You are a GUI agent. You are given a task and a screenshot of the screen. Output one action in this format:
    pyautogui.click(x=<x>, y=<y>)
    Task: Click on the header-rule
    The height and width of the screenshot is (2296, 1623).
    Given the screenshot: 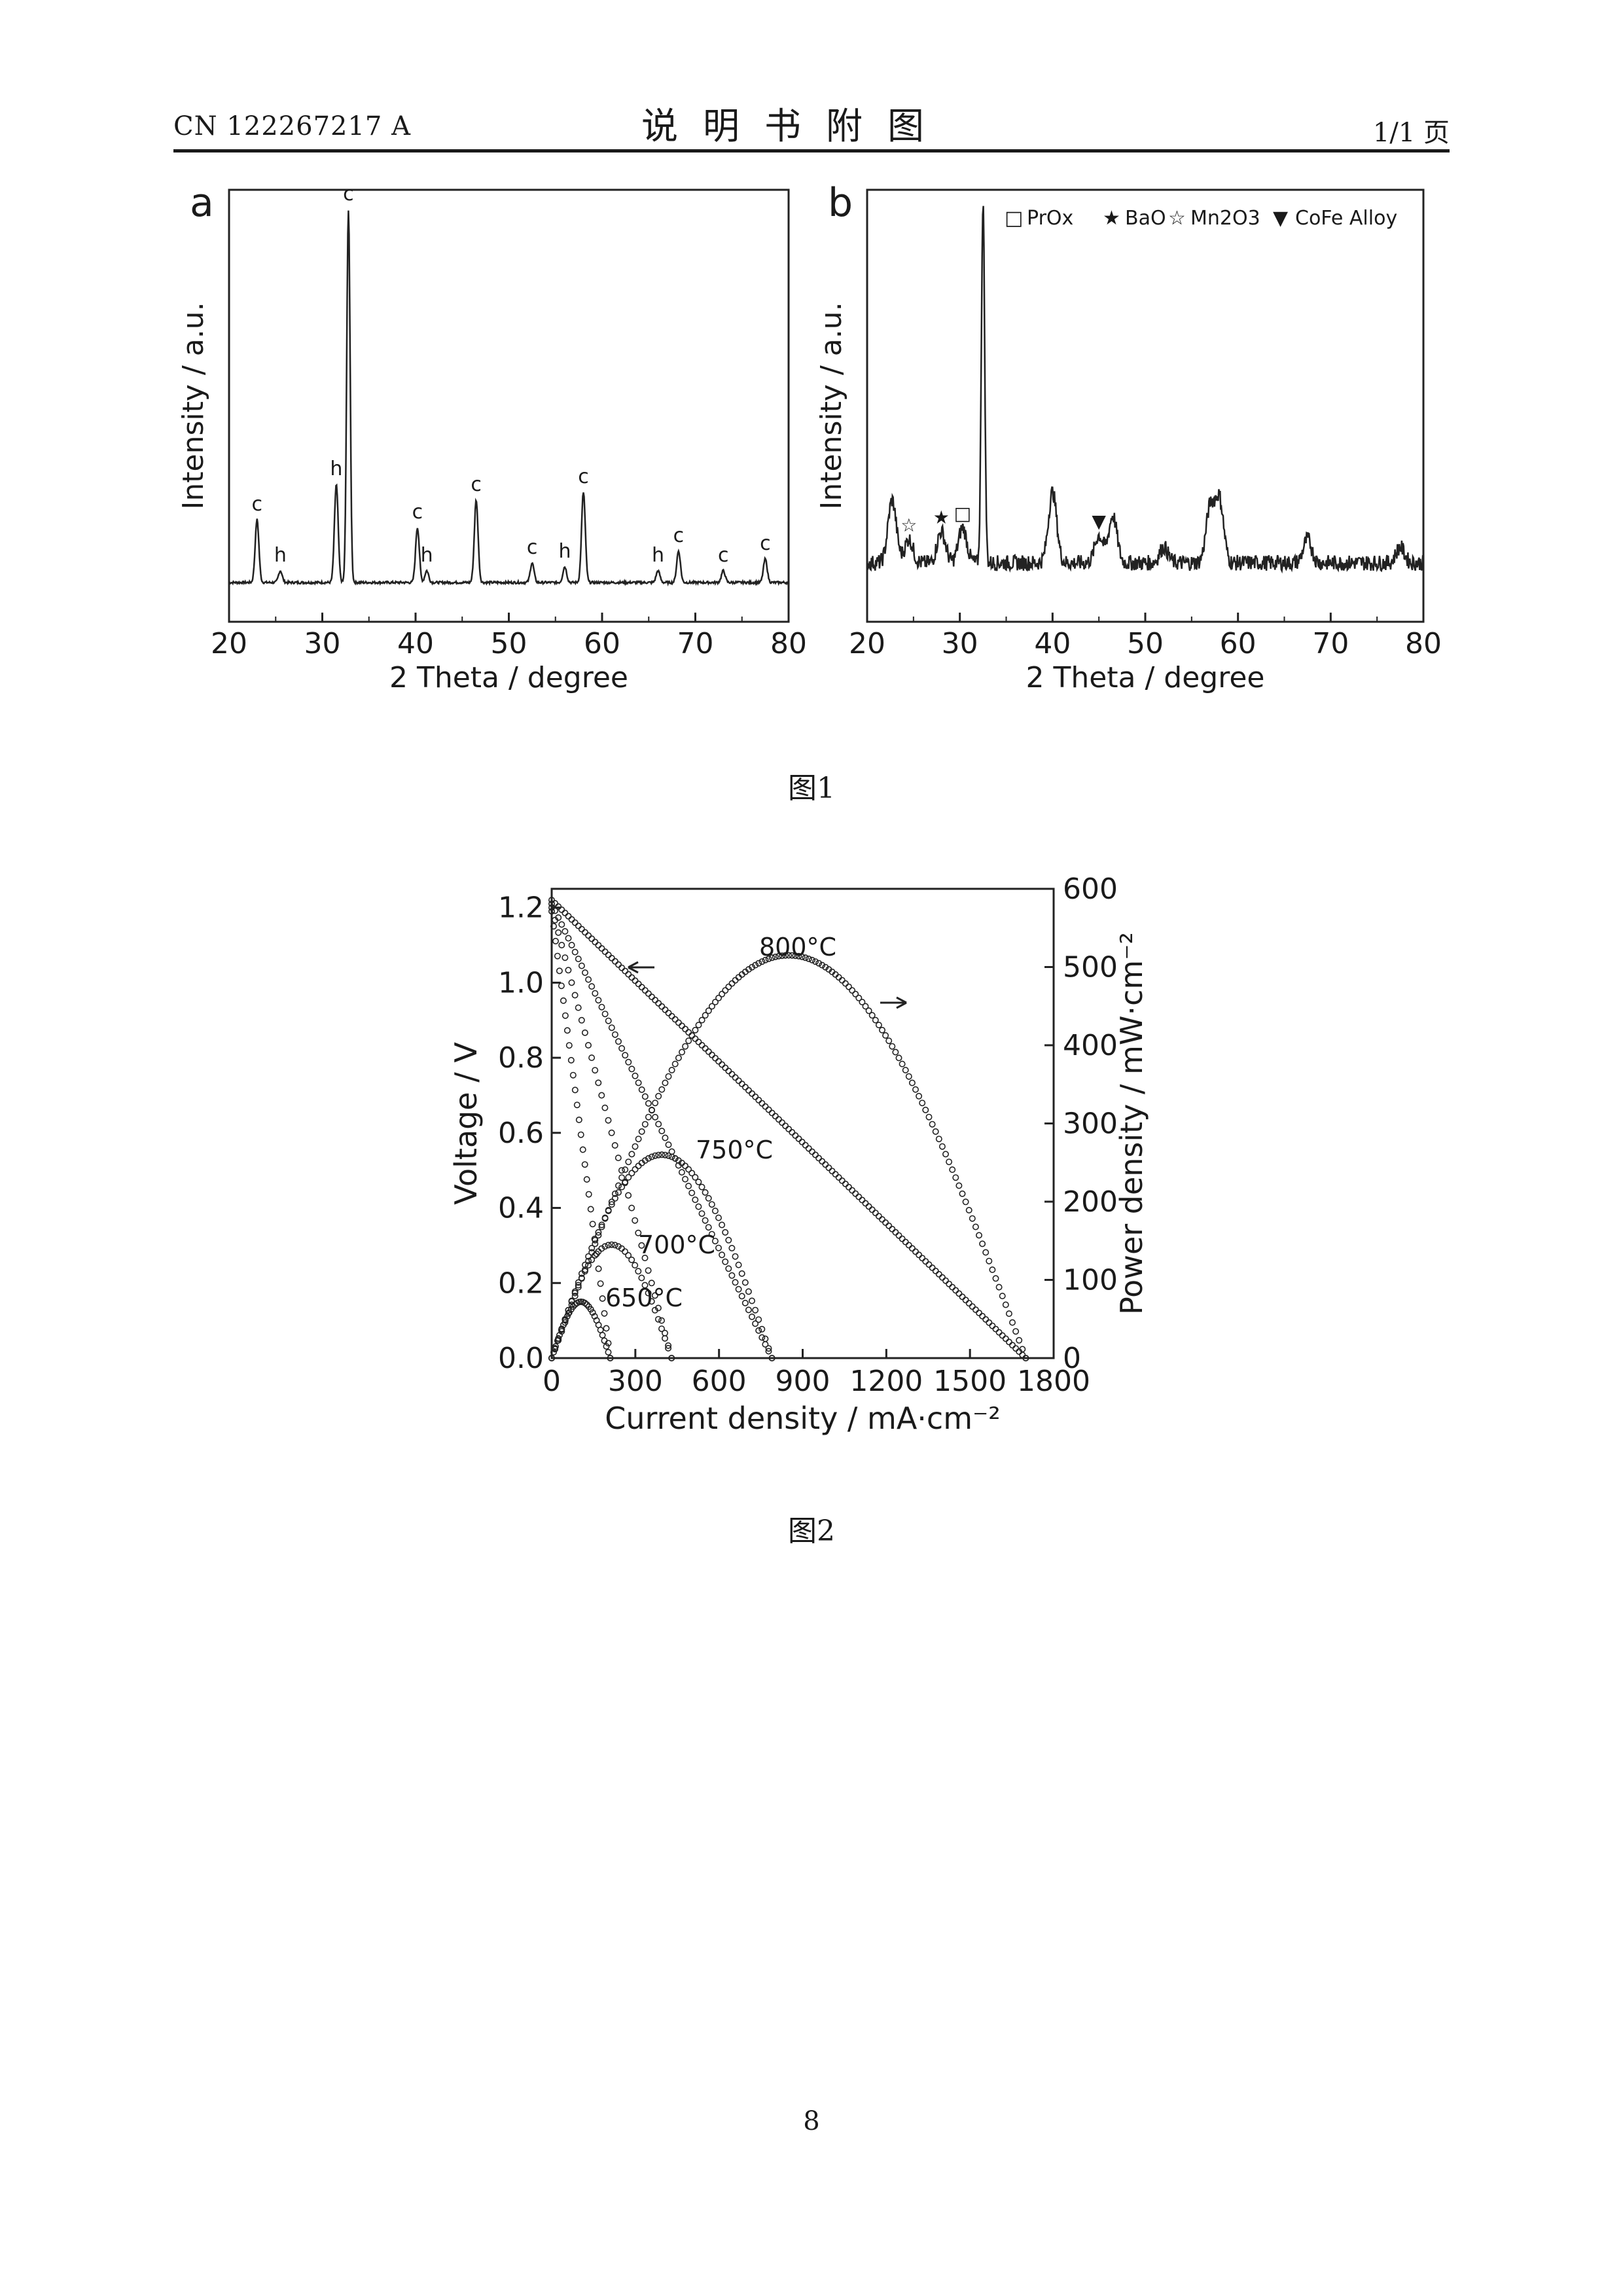 What is the action you would take?
    pyautogui.click(x=811, y=150)
    